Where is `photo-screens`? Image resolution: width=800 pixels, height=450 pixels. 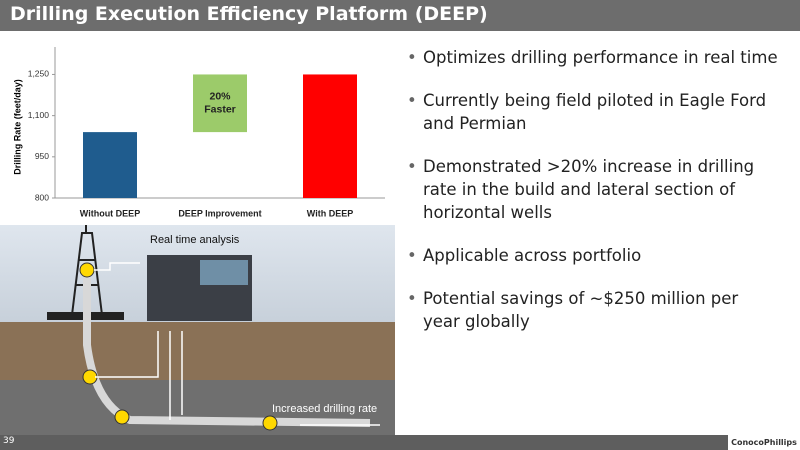 photo-screens is located at coordinates (224, 272).